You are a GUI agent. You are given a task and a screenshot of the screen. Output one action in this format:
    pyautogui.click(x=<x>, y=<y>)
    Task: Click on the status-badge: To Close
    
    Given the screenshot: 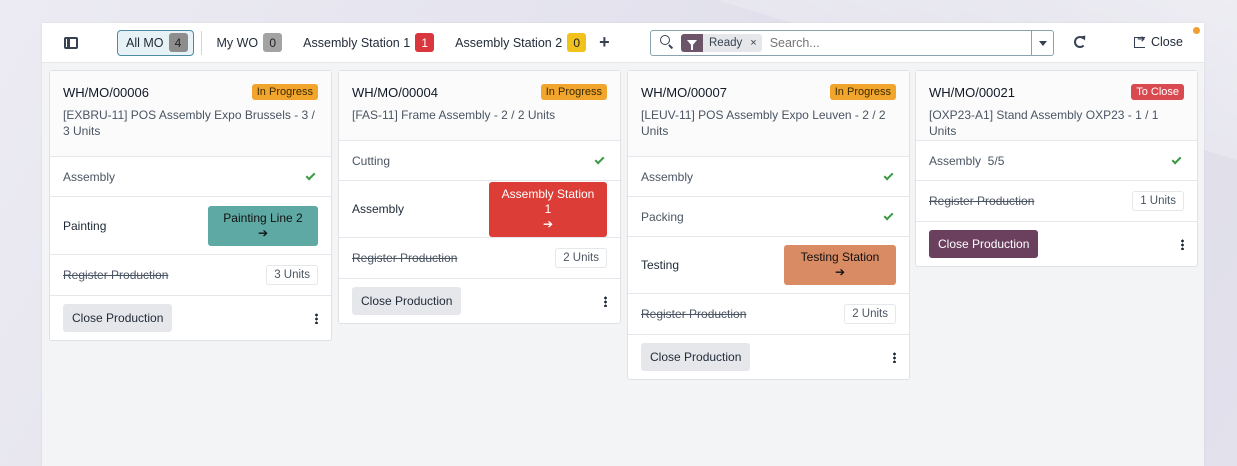 What is the action you would take?
    pyautogui.click(x=1157, y=92)
    